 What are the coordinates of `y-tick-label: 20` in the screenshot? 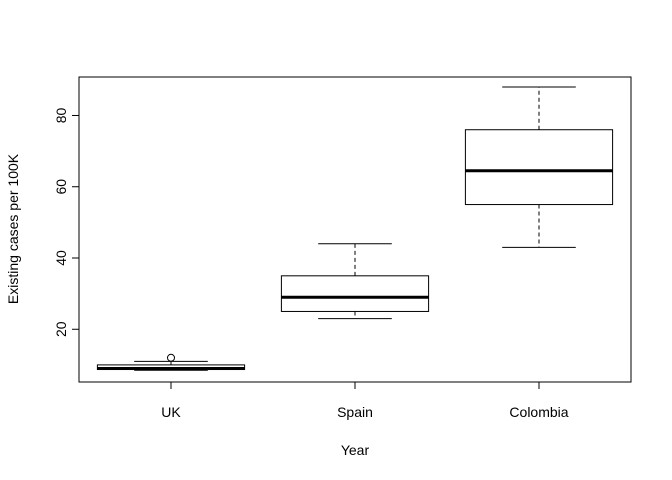 It's located at (61, 329).